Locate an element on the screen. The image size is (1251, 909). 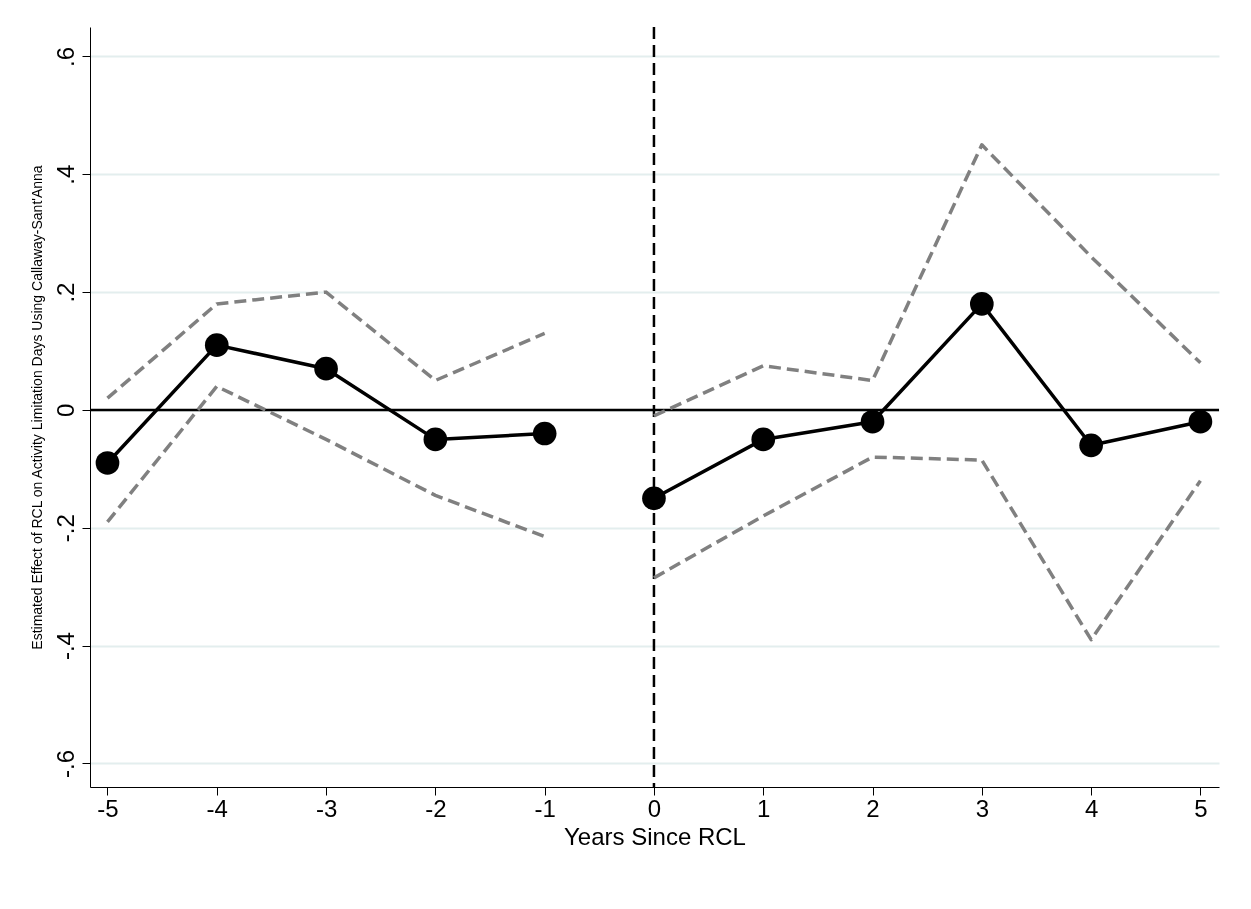
y-tick-label: -.4 is located at coordinates (65, 646).